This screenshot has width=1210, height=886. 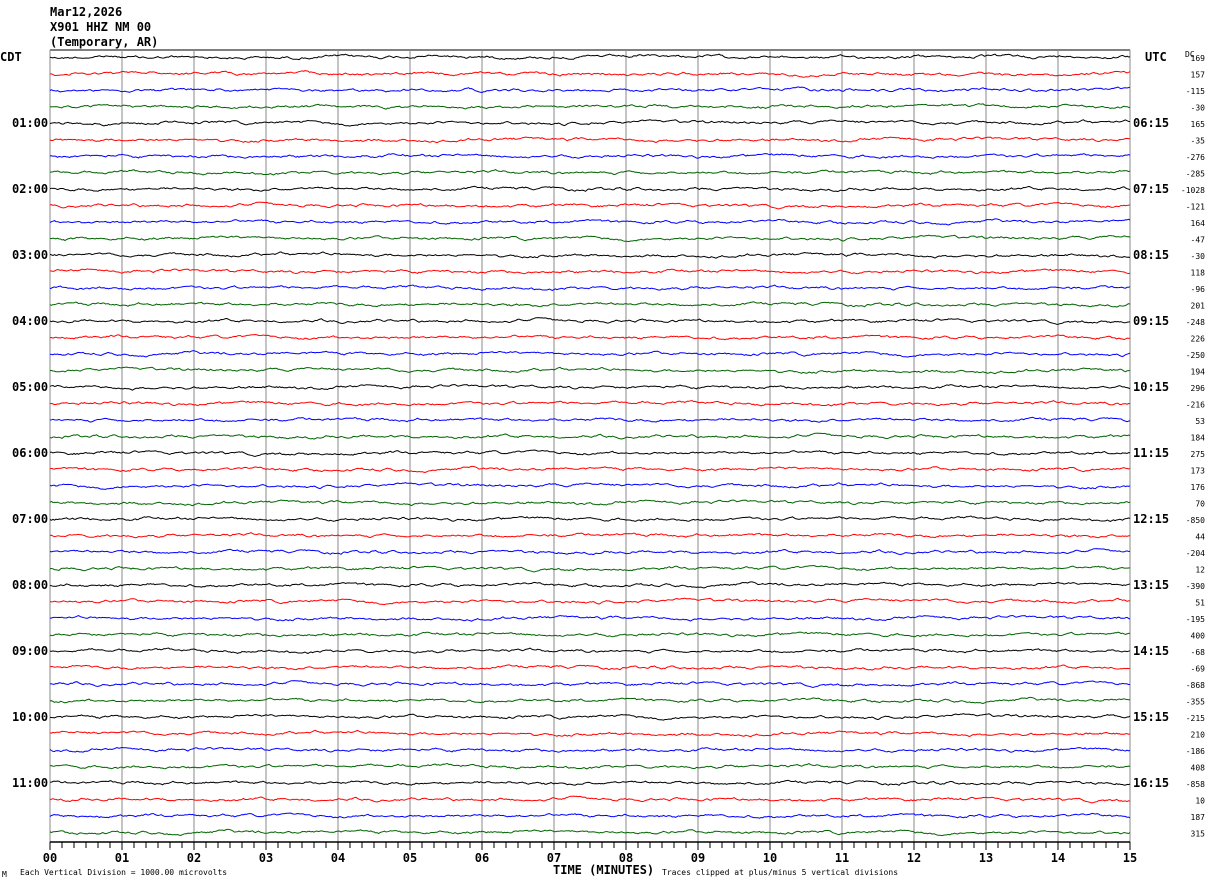 What do you see at coordinates (100, 27) in the screenshot?
I see `station-label: X901 HHZ NM 00` at bounding box center [100, 27].